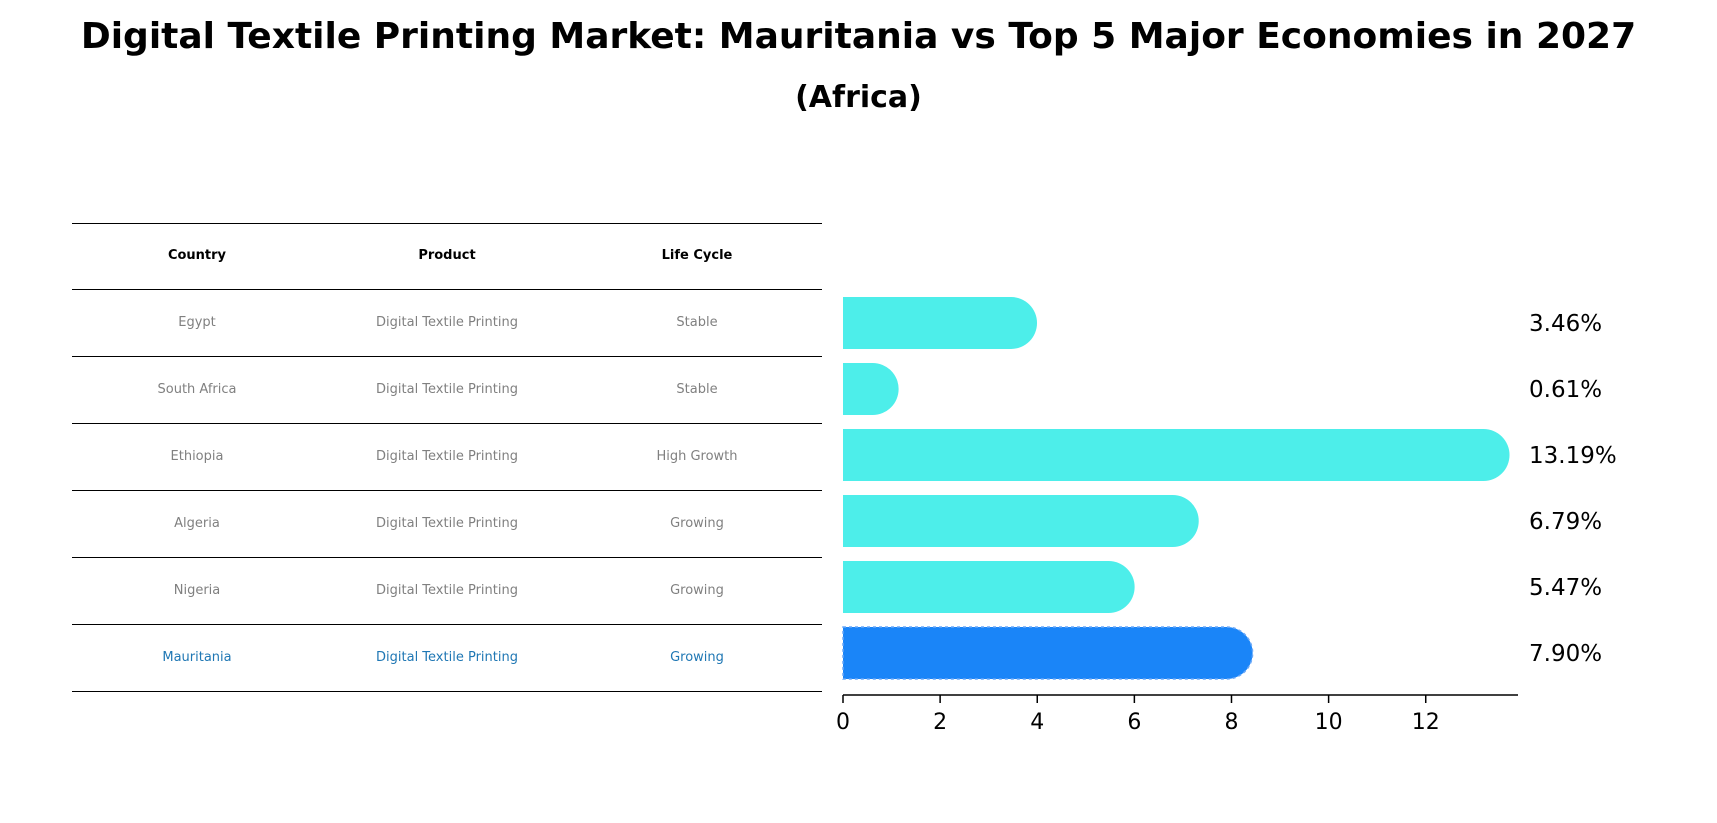 This screenshot has height=823, width=1717. What do you see at coordinates (1021, 521) in the screenshot?
I see `bar-algeria` at bounding box center [1021, 521].